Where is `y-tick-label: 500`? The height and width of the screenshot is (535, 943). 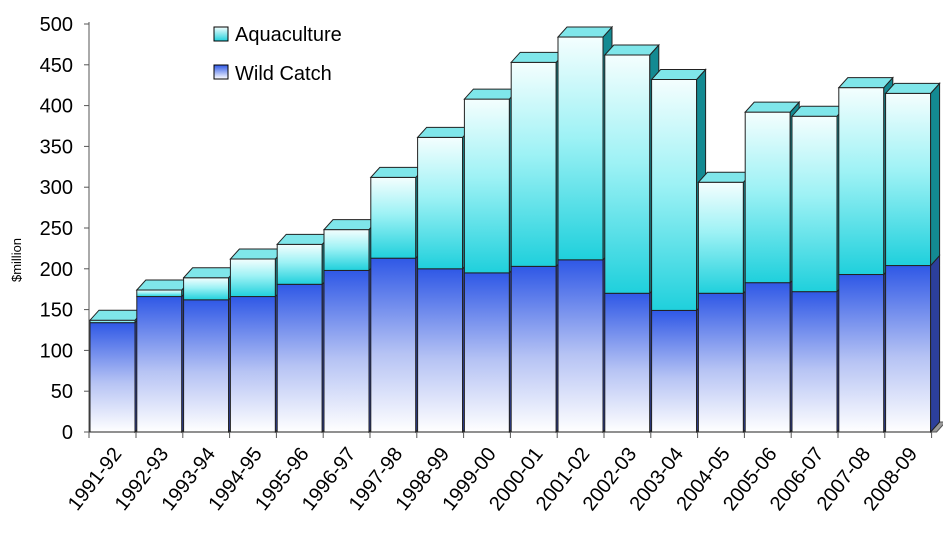 y-tick-label: 500 is located at coordinates (56, 25).